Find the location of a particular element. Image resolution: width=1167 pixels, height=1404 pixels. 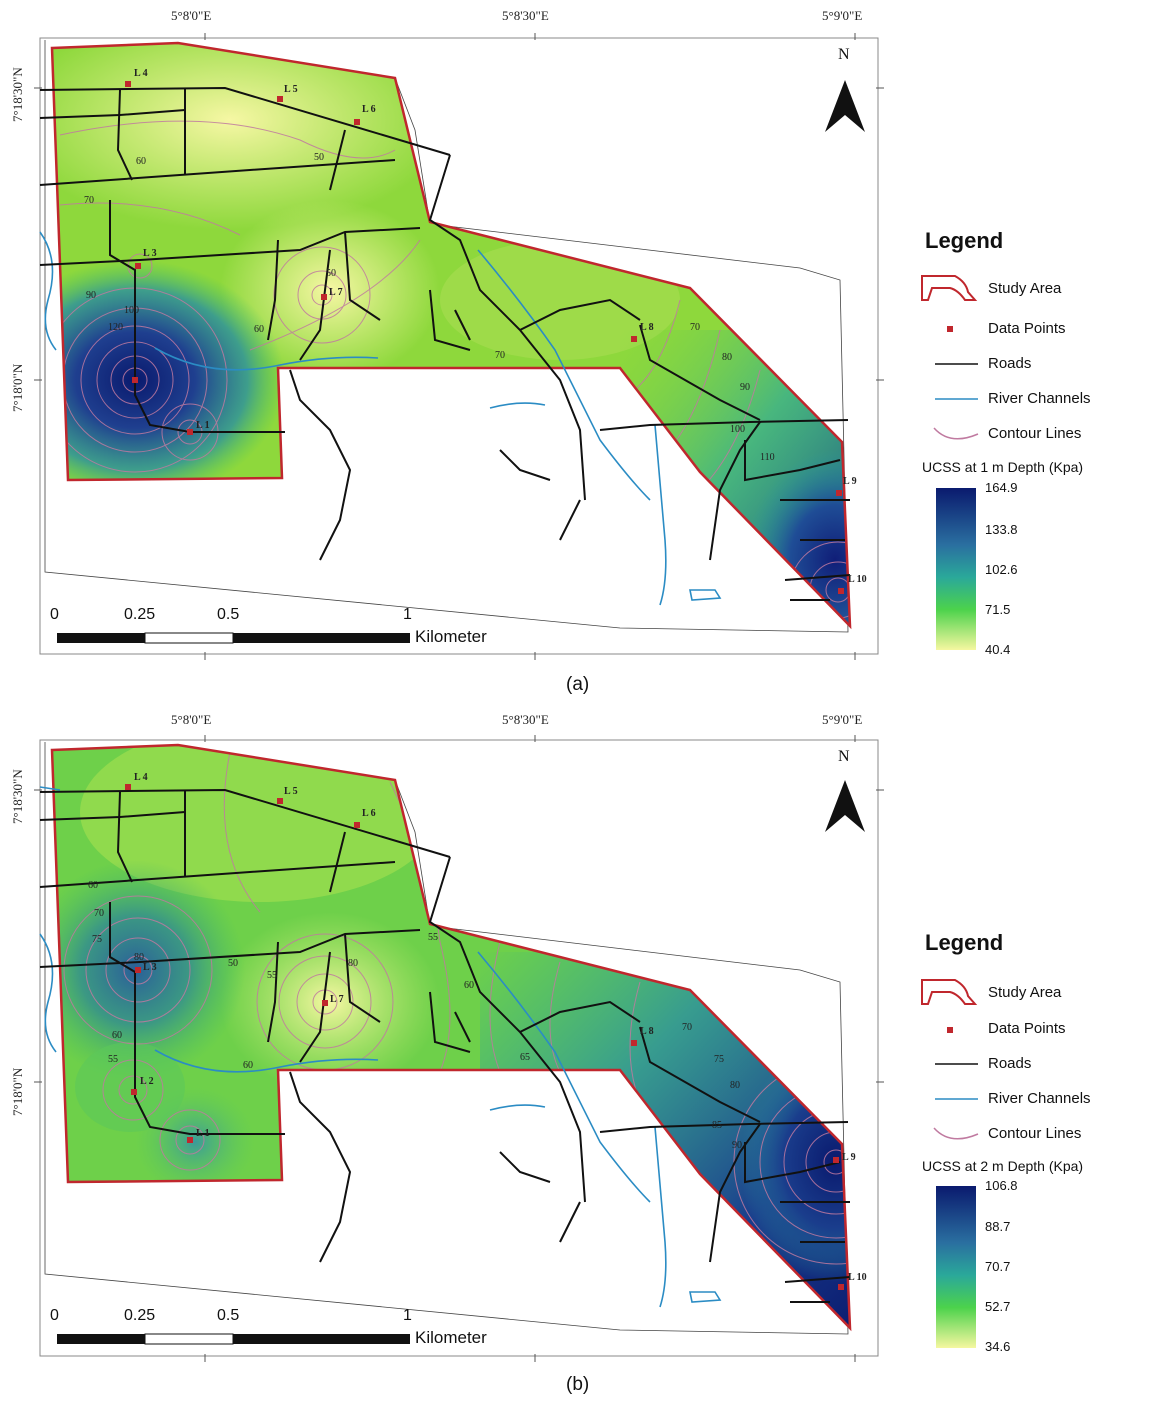

ramp-tick: 52.7 is located at coordinates (998, 1306).